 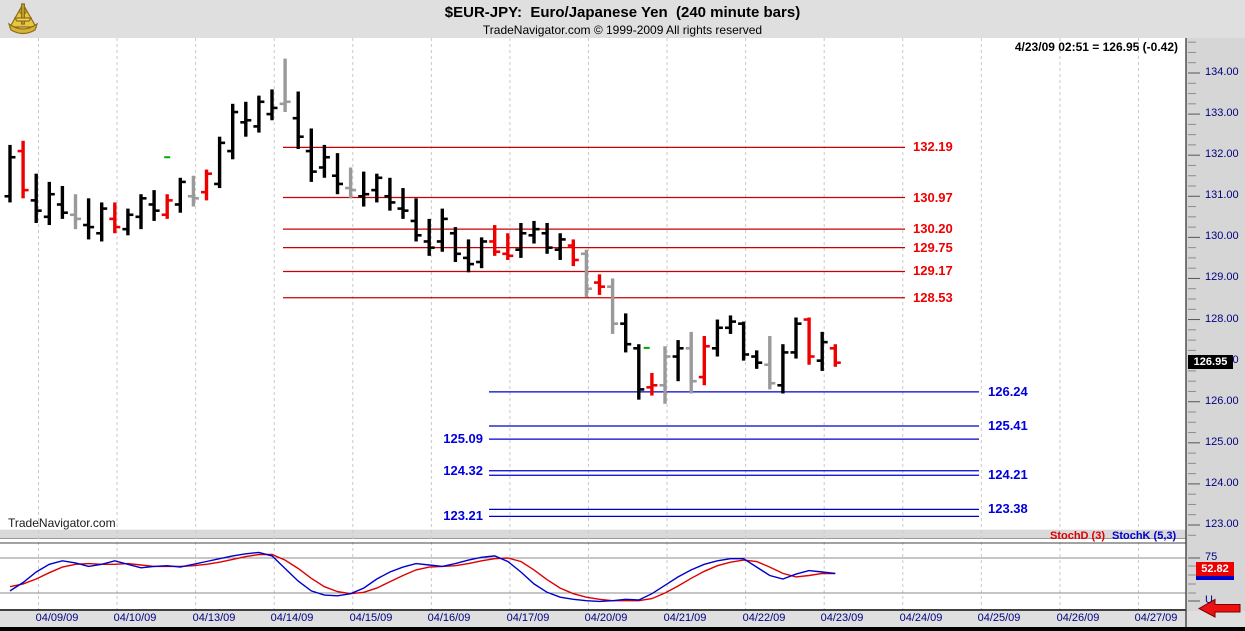 What do you see at coordinates (57, 618) in the screenshot?
I see `date-axis-label: 04/09/09` at bounding box center [57, 618].